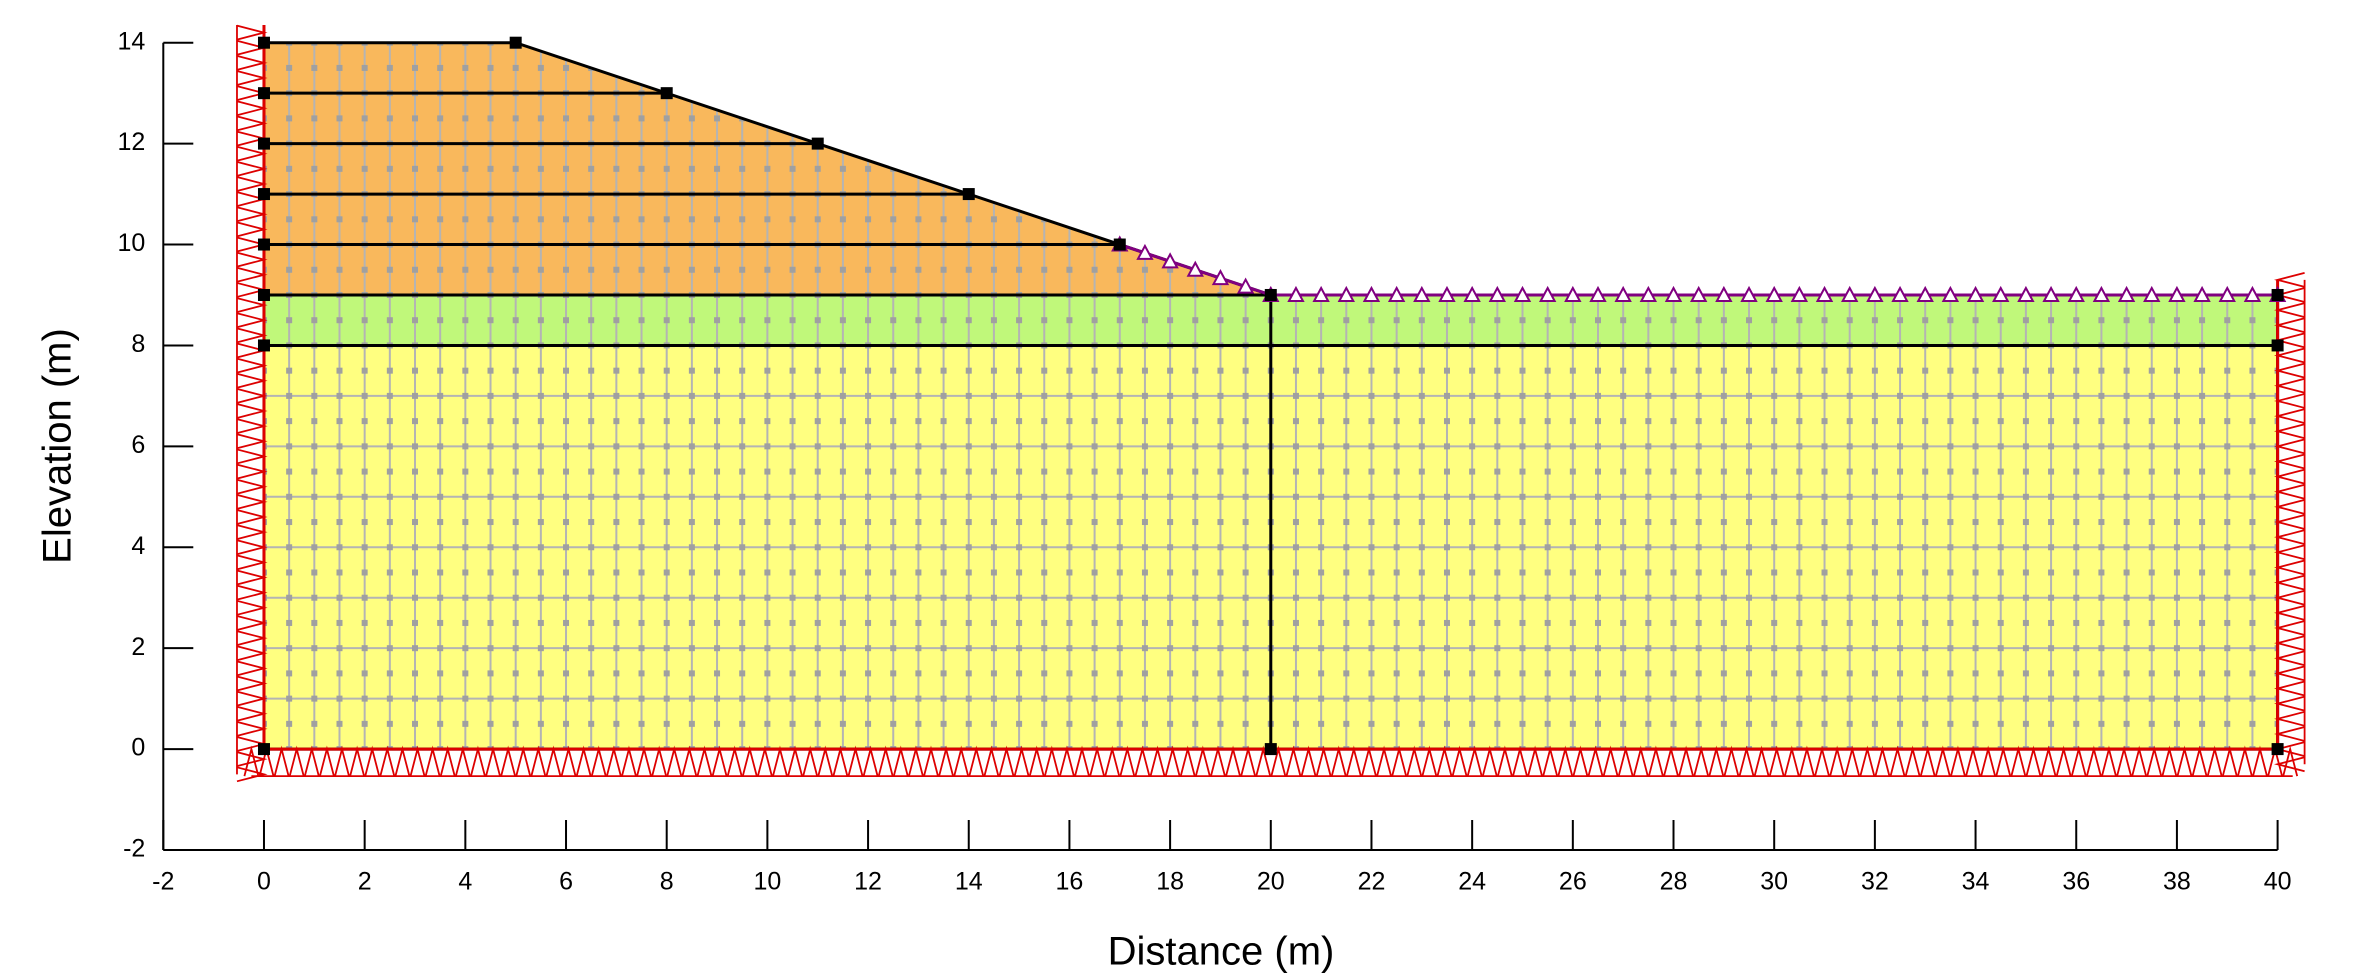  What do you see at coordinates (1674, 882) in the screenshot?
I see `x-tick-label: 28` at bounding box center [1674, 882].